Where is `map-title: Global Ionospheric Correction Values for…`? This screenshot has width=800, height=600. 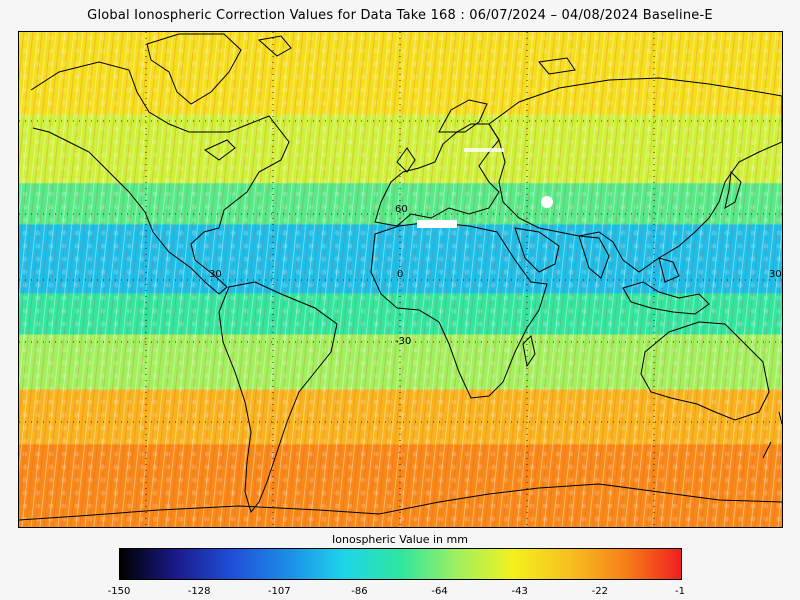 map-title: Global Ionospheric Correction Values for… is located at coordinates (400, 15).